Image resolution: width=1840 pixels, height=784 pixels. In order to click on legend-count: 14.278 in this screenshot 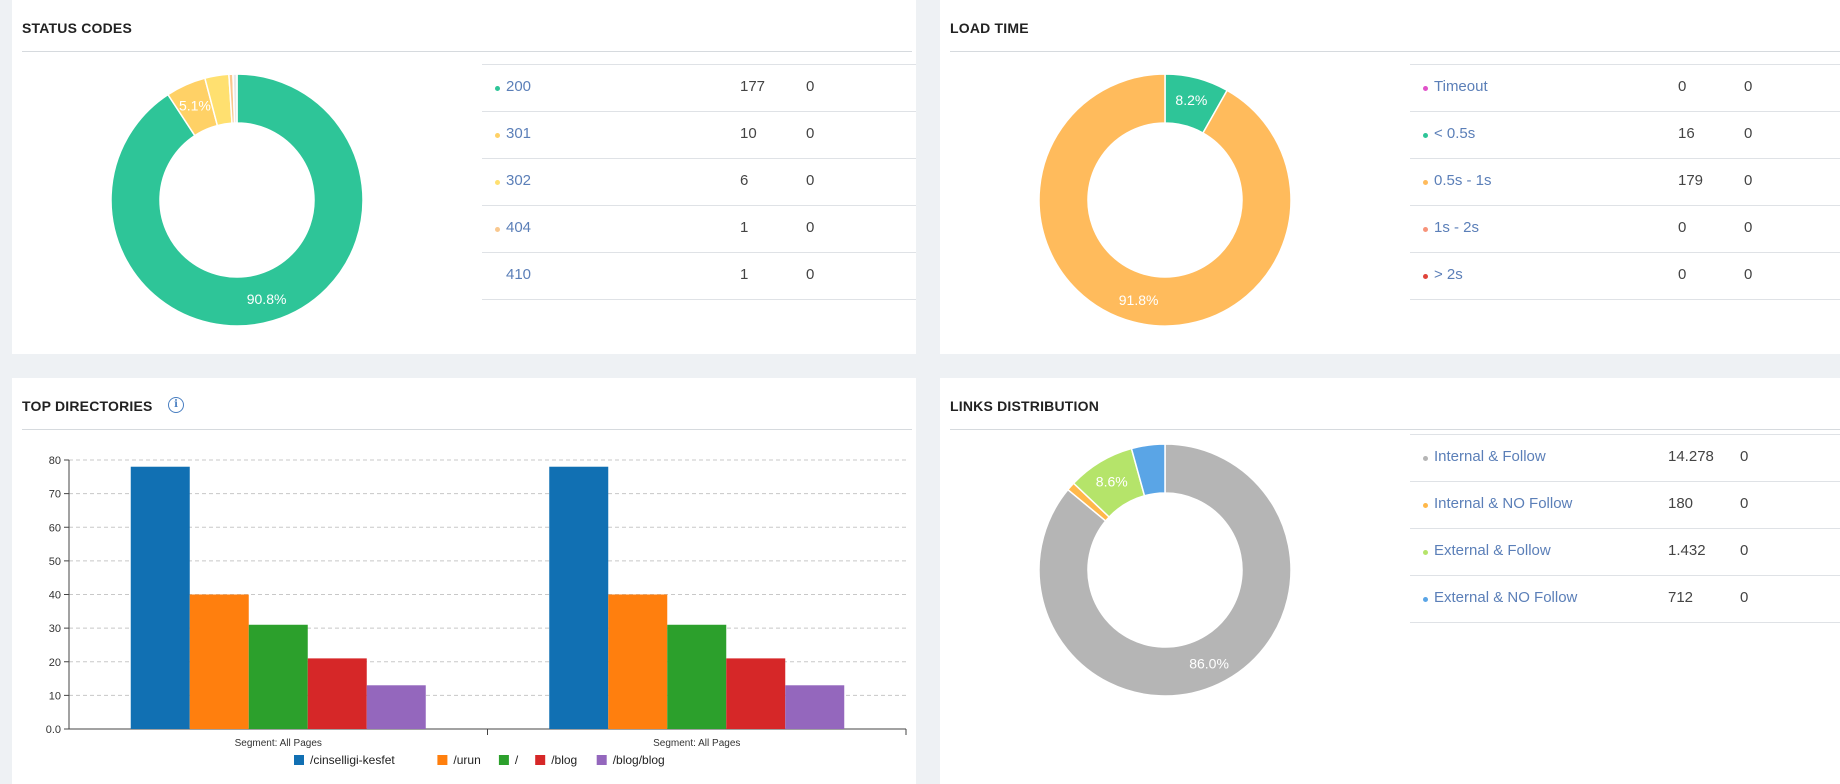, I will do `click(1691, 456)`.